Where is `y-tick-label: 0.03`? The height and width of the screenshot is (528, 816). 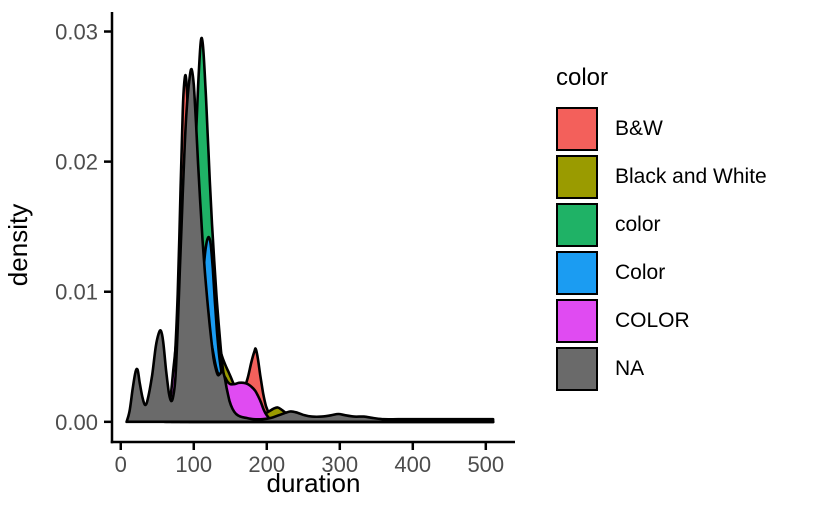
y-tick-label: 0.03 is located at coordinates (76, 32).